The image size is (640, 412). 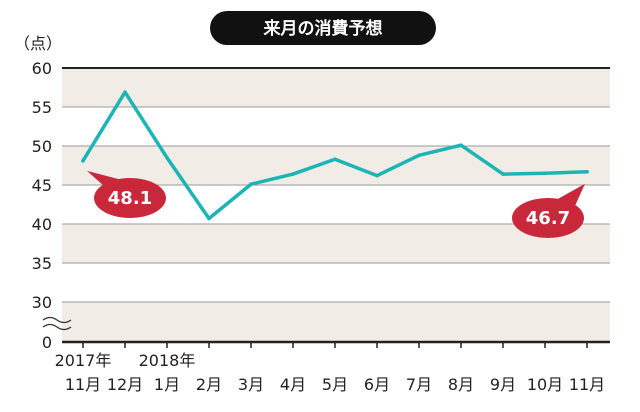 What do you see at coordinates (125, 384) in the screenshot?
I see `x-tick-label: 12月` at bounding box center [125, 384].